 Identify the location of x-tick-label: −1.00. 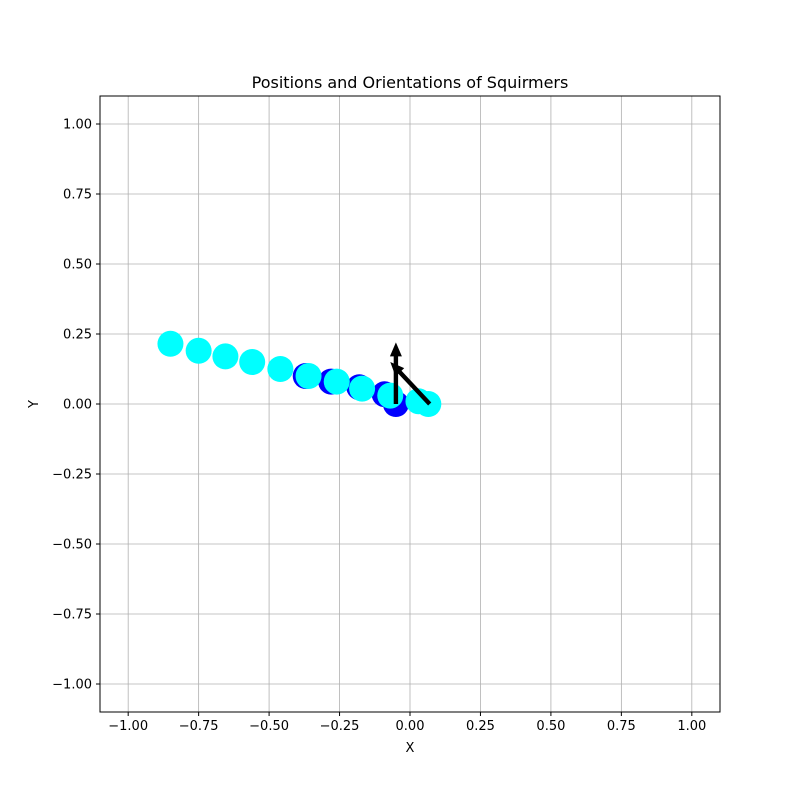
(128, 726).